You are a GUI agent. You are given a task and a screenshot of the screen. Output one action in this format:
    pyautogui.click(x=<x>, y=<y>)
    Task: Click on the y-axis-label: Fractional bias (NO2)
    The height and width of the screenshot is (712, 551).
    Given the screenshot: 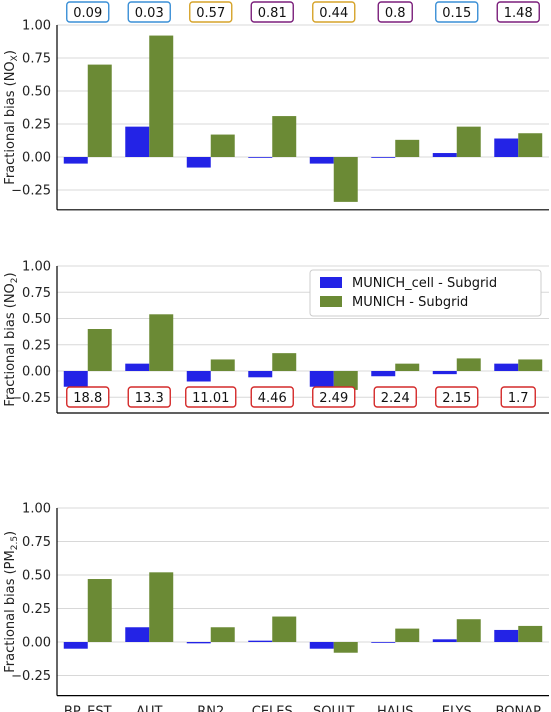 What is the action you would take?
    pyautogui.click(x=11, y=339)
    